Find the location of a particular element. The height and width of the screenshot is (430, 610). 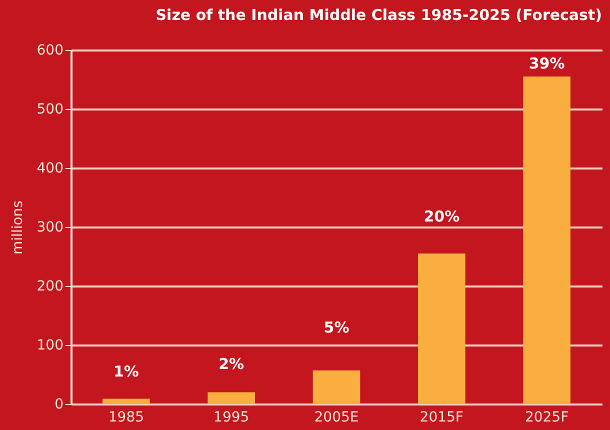

annotation: 1% is located at coordinates (126, 371).